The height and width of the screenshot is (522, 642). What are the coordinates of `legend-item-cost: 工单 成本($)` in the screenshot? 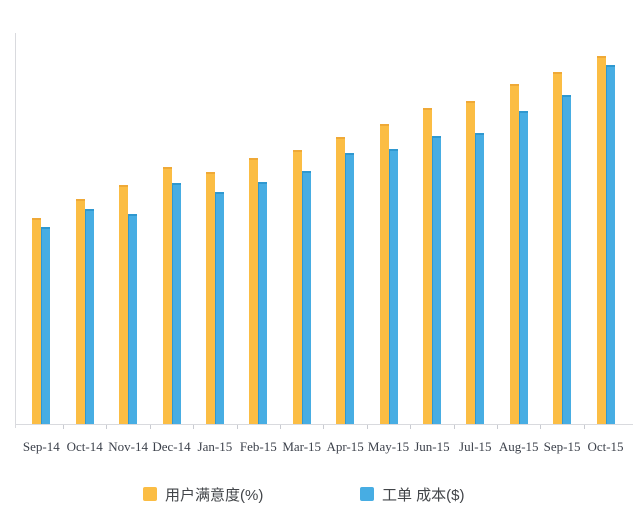 It's located at (412, 494).